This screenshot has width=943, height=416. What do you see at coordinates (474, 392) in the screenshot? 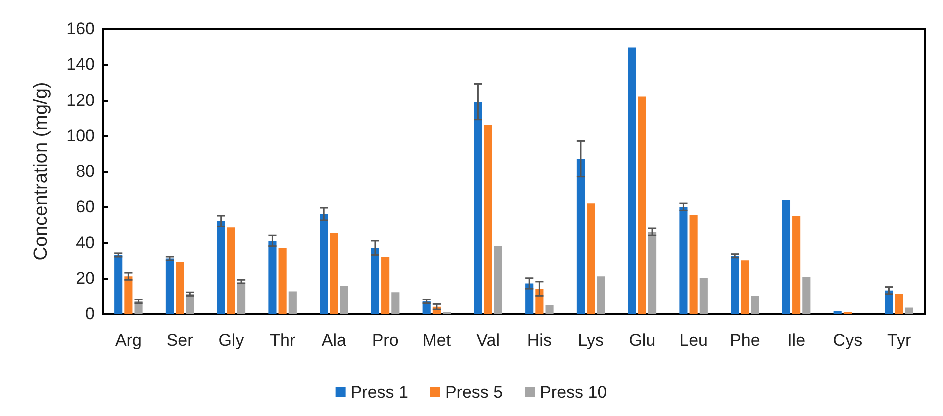
I see `legend-label: Press 5` at bounding box center [474, 392].